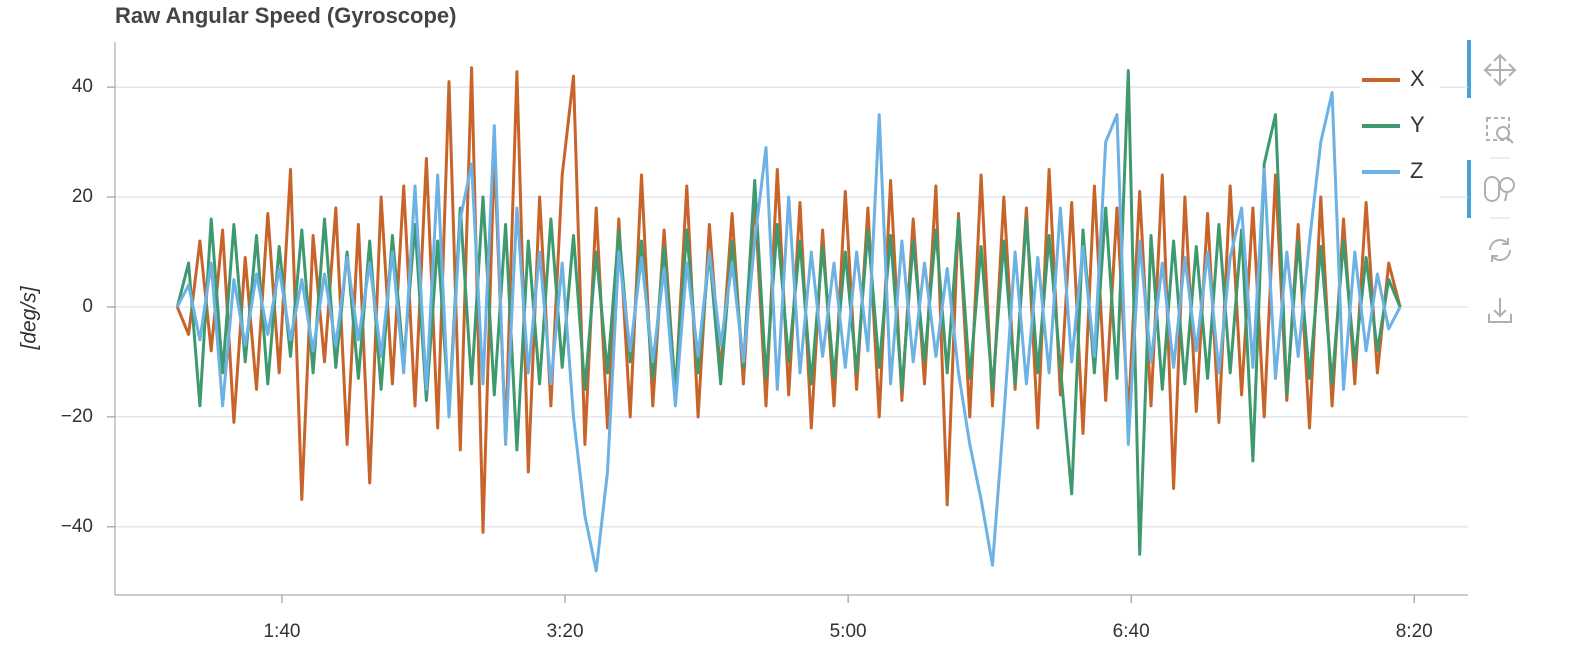 Image resolution: width=1594 pixels, height=664 pixels. What do you see at coordinates (1414, 631) in the screenshot?
I see `x-tick-label: 8:20` at bounding box center [1414, 631].